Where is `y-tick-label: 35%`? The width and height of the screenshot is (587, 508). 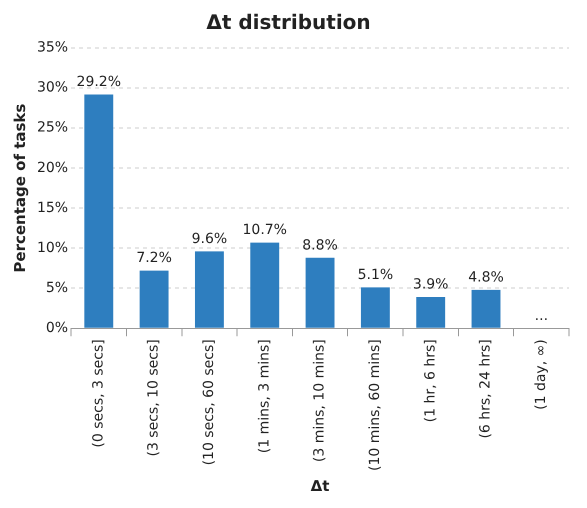
y-tick-label: 35% is located at coordinates (52, 48).